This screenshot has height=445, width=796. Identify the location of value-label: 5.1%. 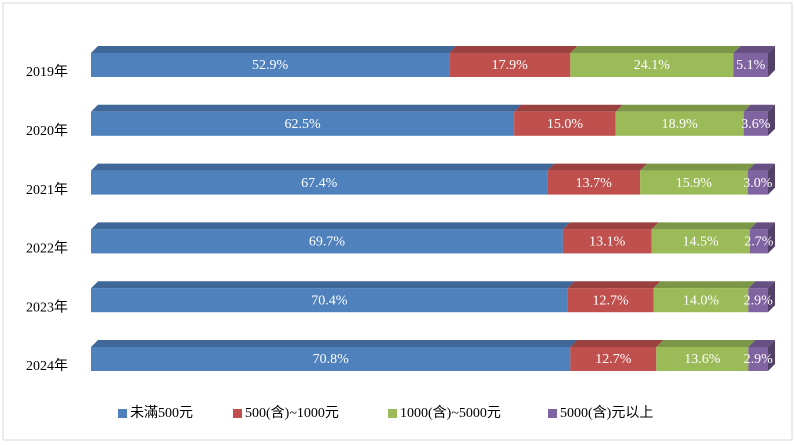
(751, 65).